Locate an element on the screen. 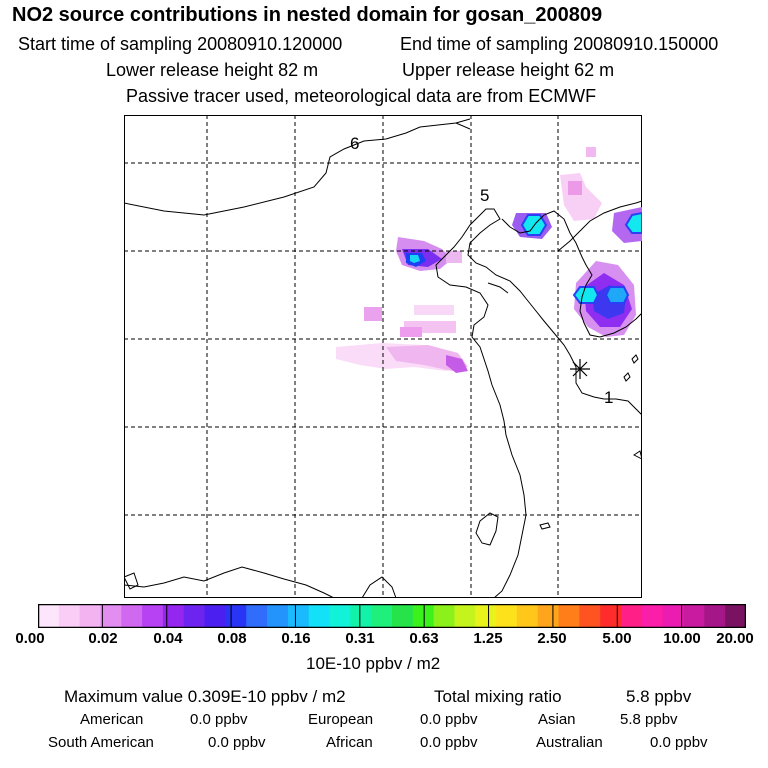  region-label-5: 5 is located at coordinates (484, 195).